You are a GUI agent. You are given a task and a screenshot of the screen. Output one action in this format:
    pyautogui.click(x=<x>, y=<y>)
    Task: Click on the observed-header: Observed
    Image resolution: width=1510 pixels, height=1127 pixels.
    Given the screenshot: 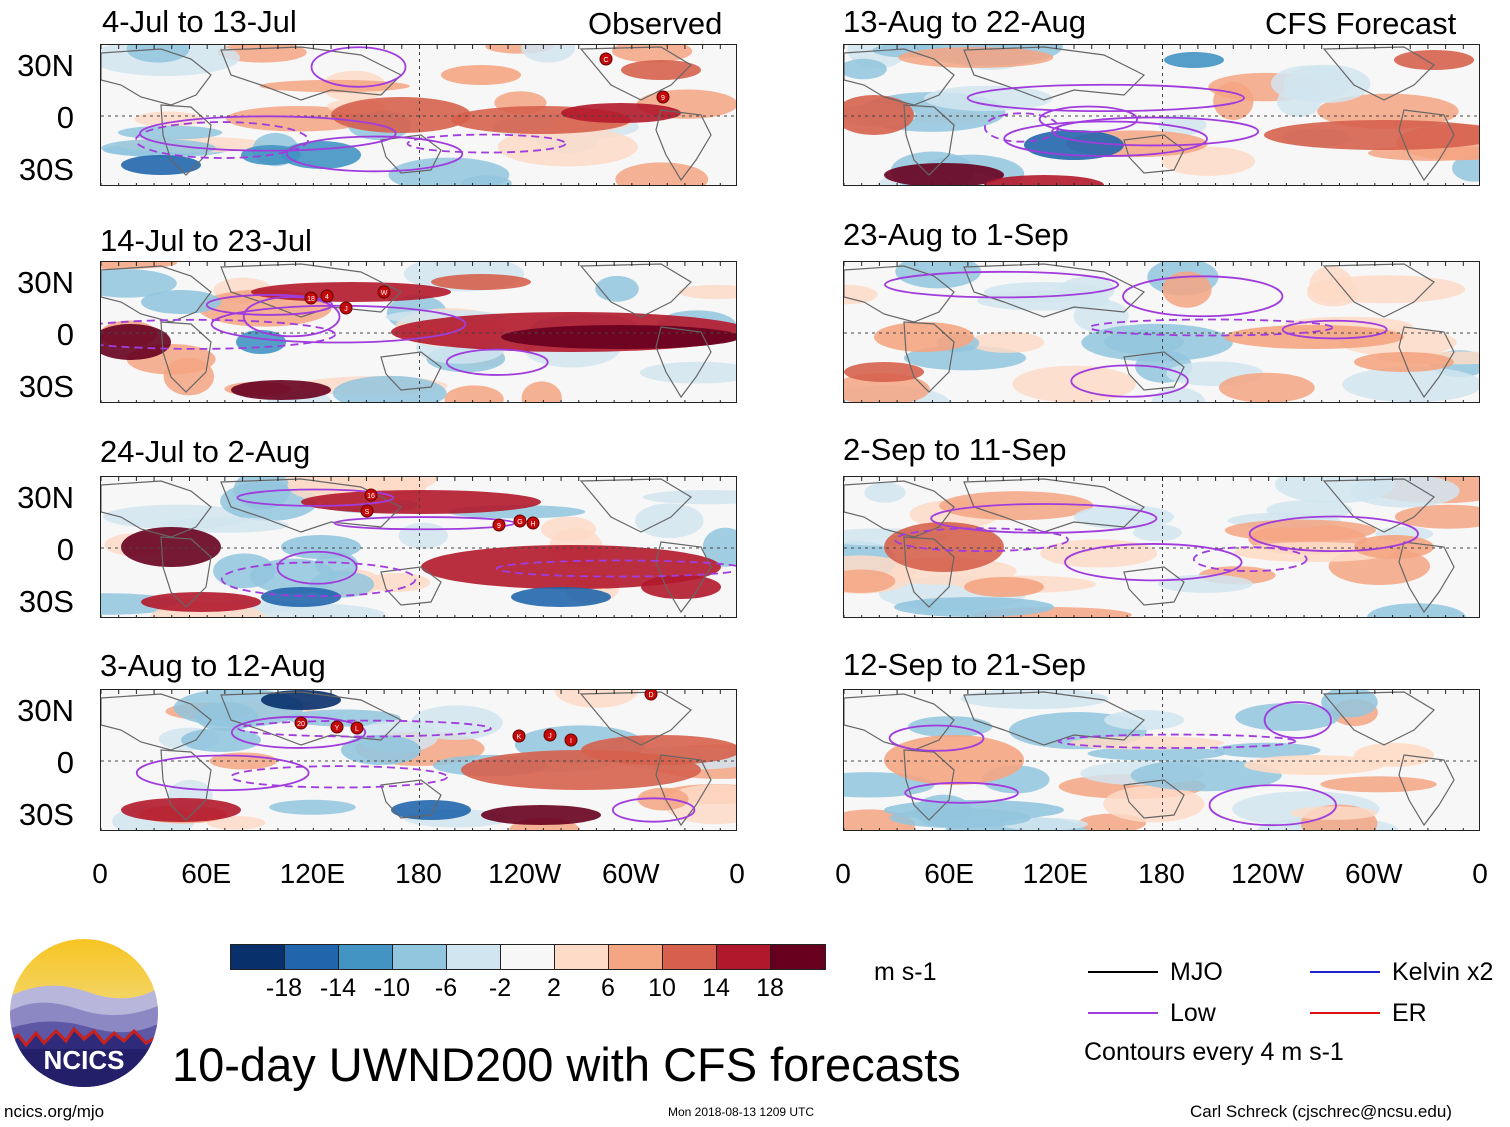 What is the action you would take?
    pyautogui.click(x=655, y=23)
    